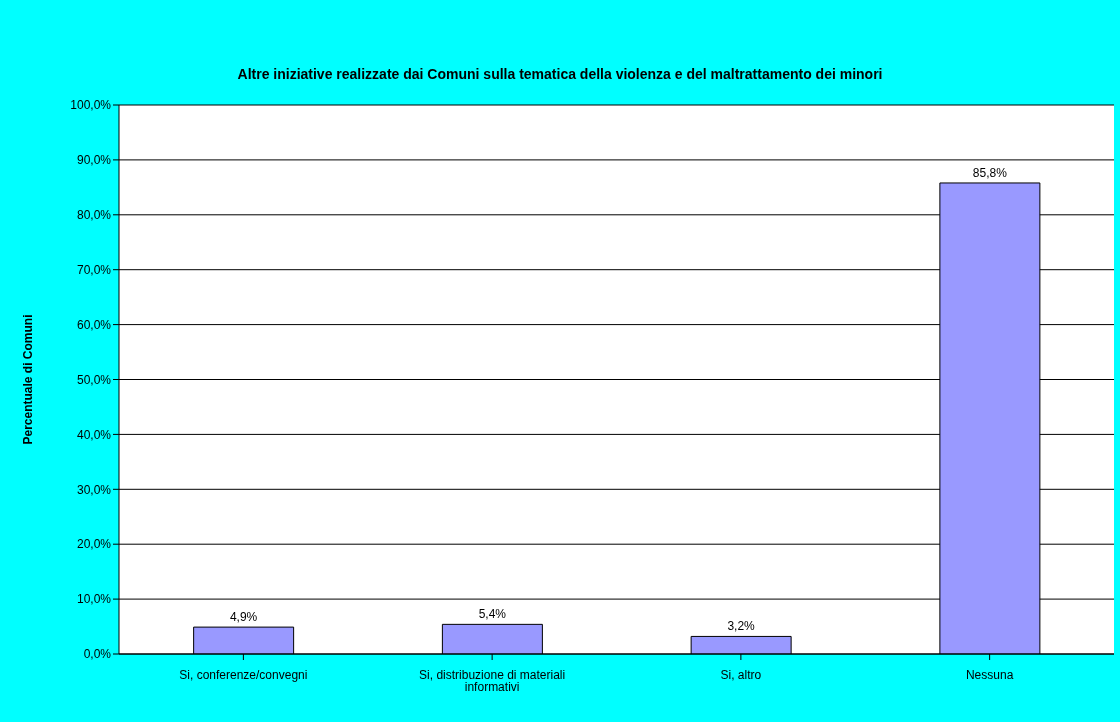 Image resolution: width=1120 pixels, height=722 pixels. Describe the element at coordinates (94, 269) in the screenshot. I see `y-tick-label: 70,0%` at that location.